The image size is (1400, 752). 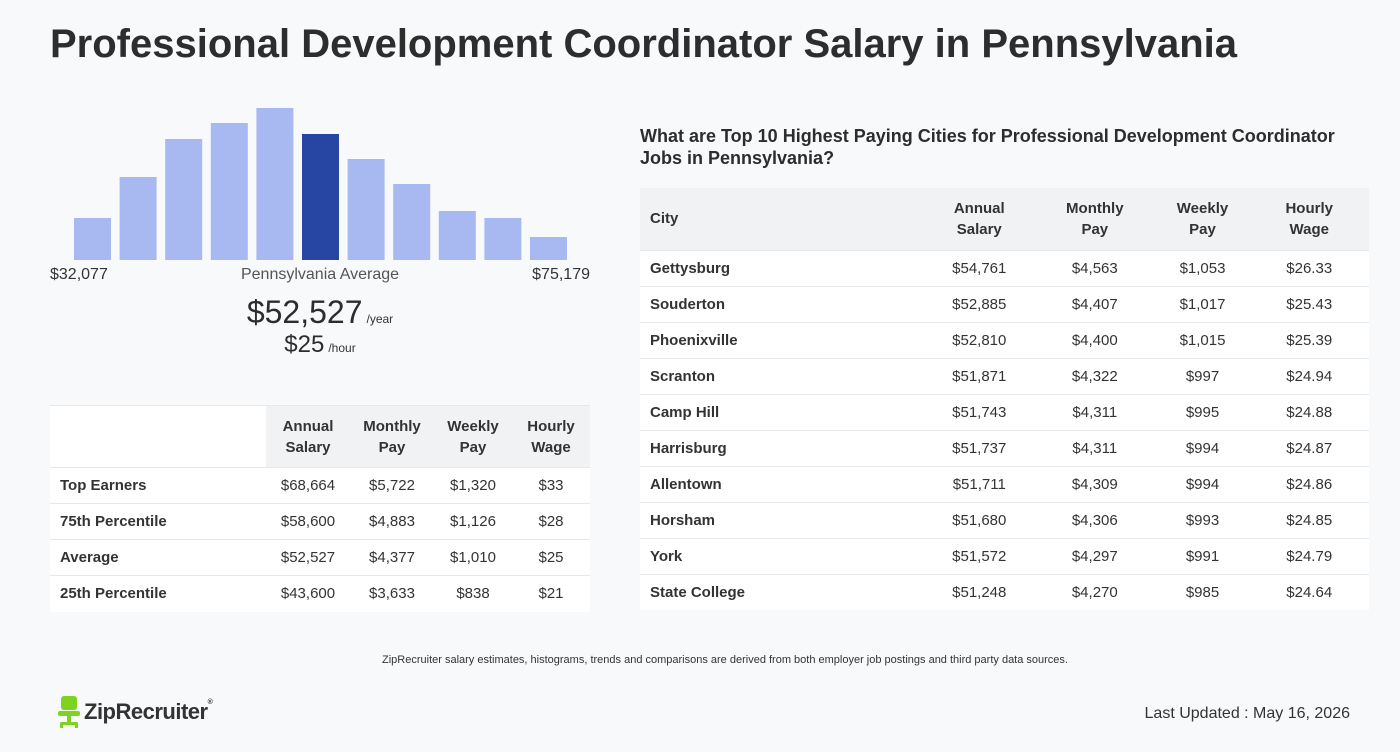 What do you see at coordinates (1309, 520) in the screenshot?
I see `hourly-cell: $24.85` at bounding box center [1309, 520].